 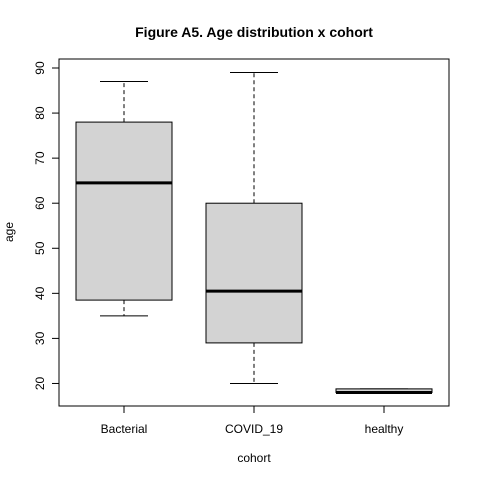 What do you see at coordinates (40, 338) in the screenshot?
I see `y-tick-label: 30` at bounding box center [40, 338].